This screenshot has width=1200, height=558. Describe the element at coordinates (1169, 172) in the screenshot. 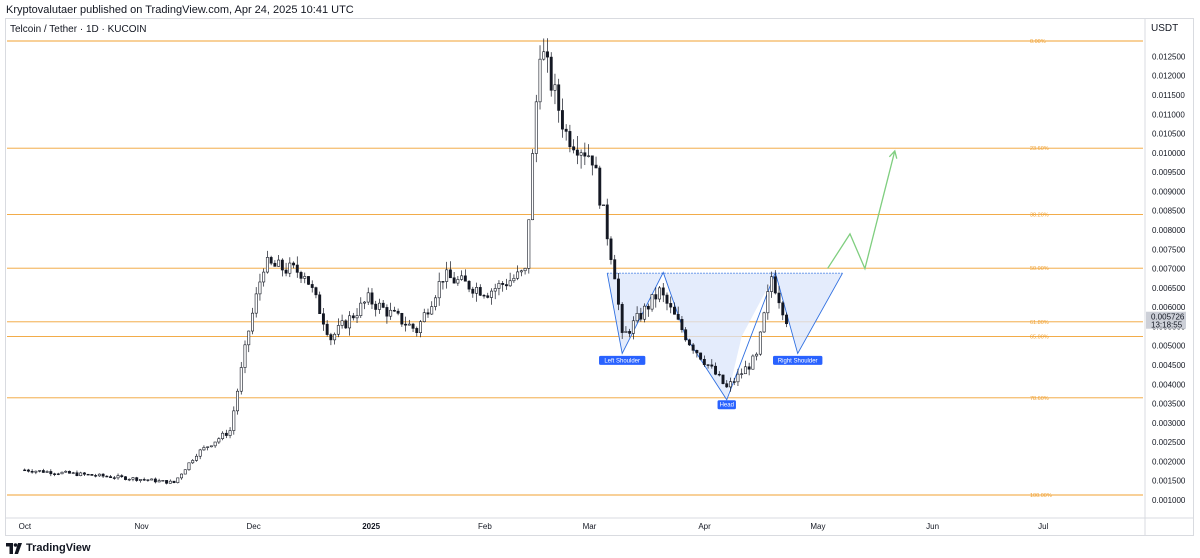

I see `price-tick-label: 0.009500` at that location.